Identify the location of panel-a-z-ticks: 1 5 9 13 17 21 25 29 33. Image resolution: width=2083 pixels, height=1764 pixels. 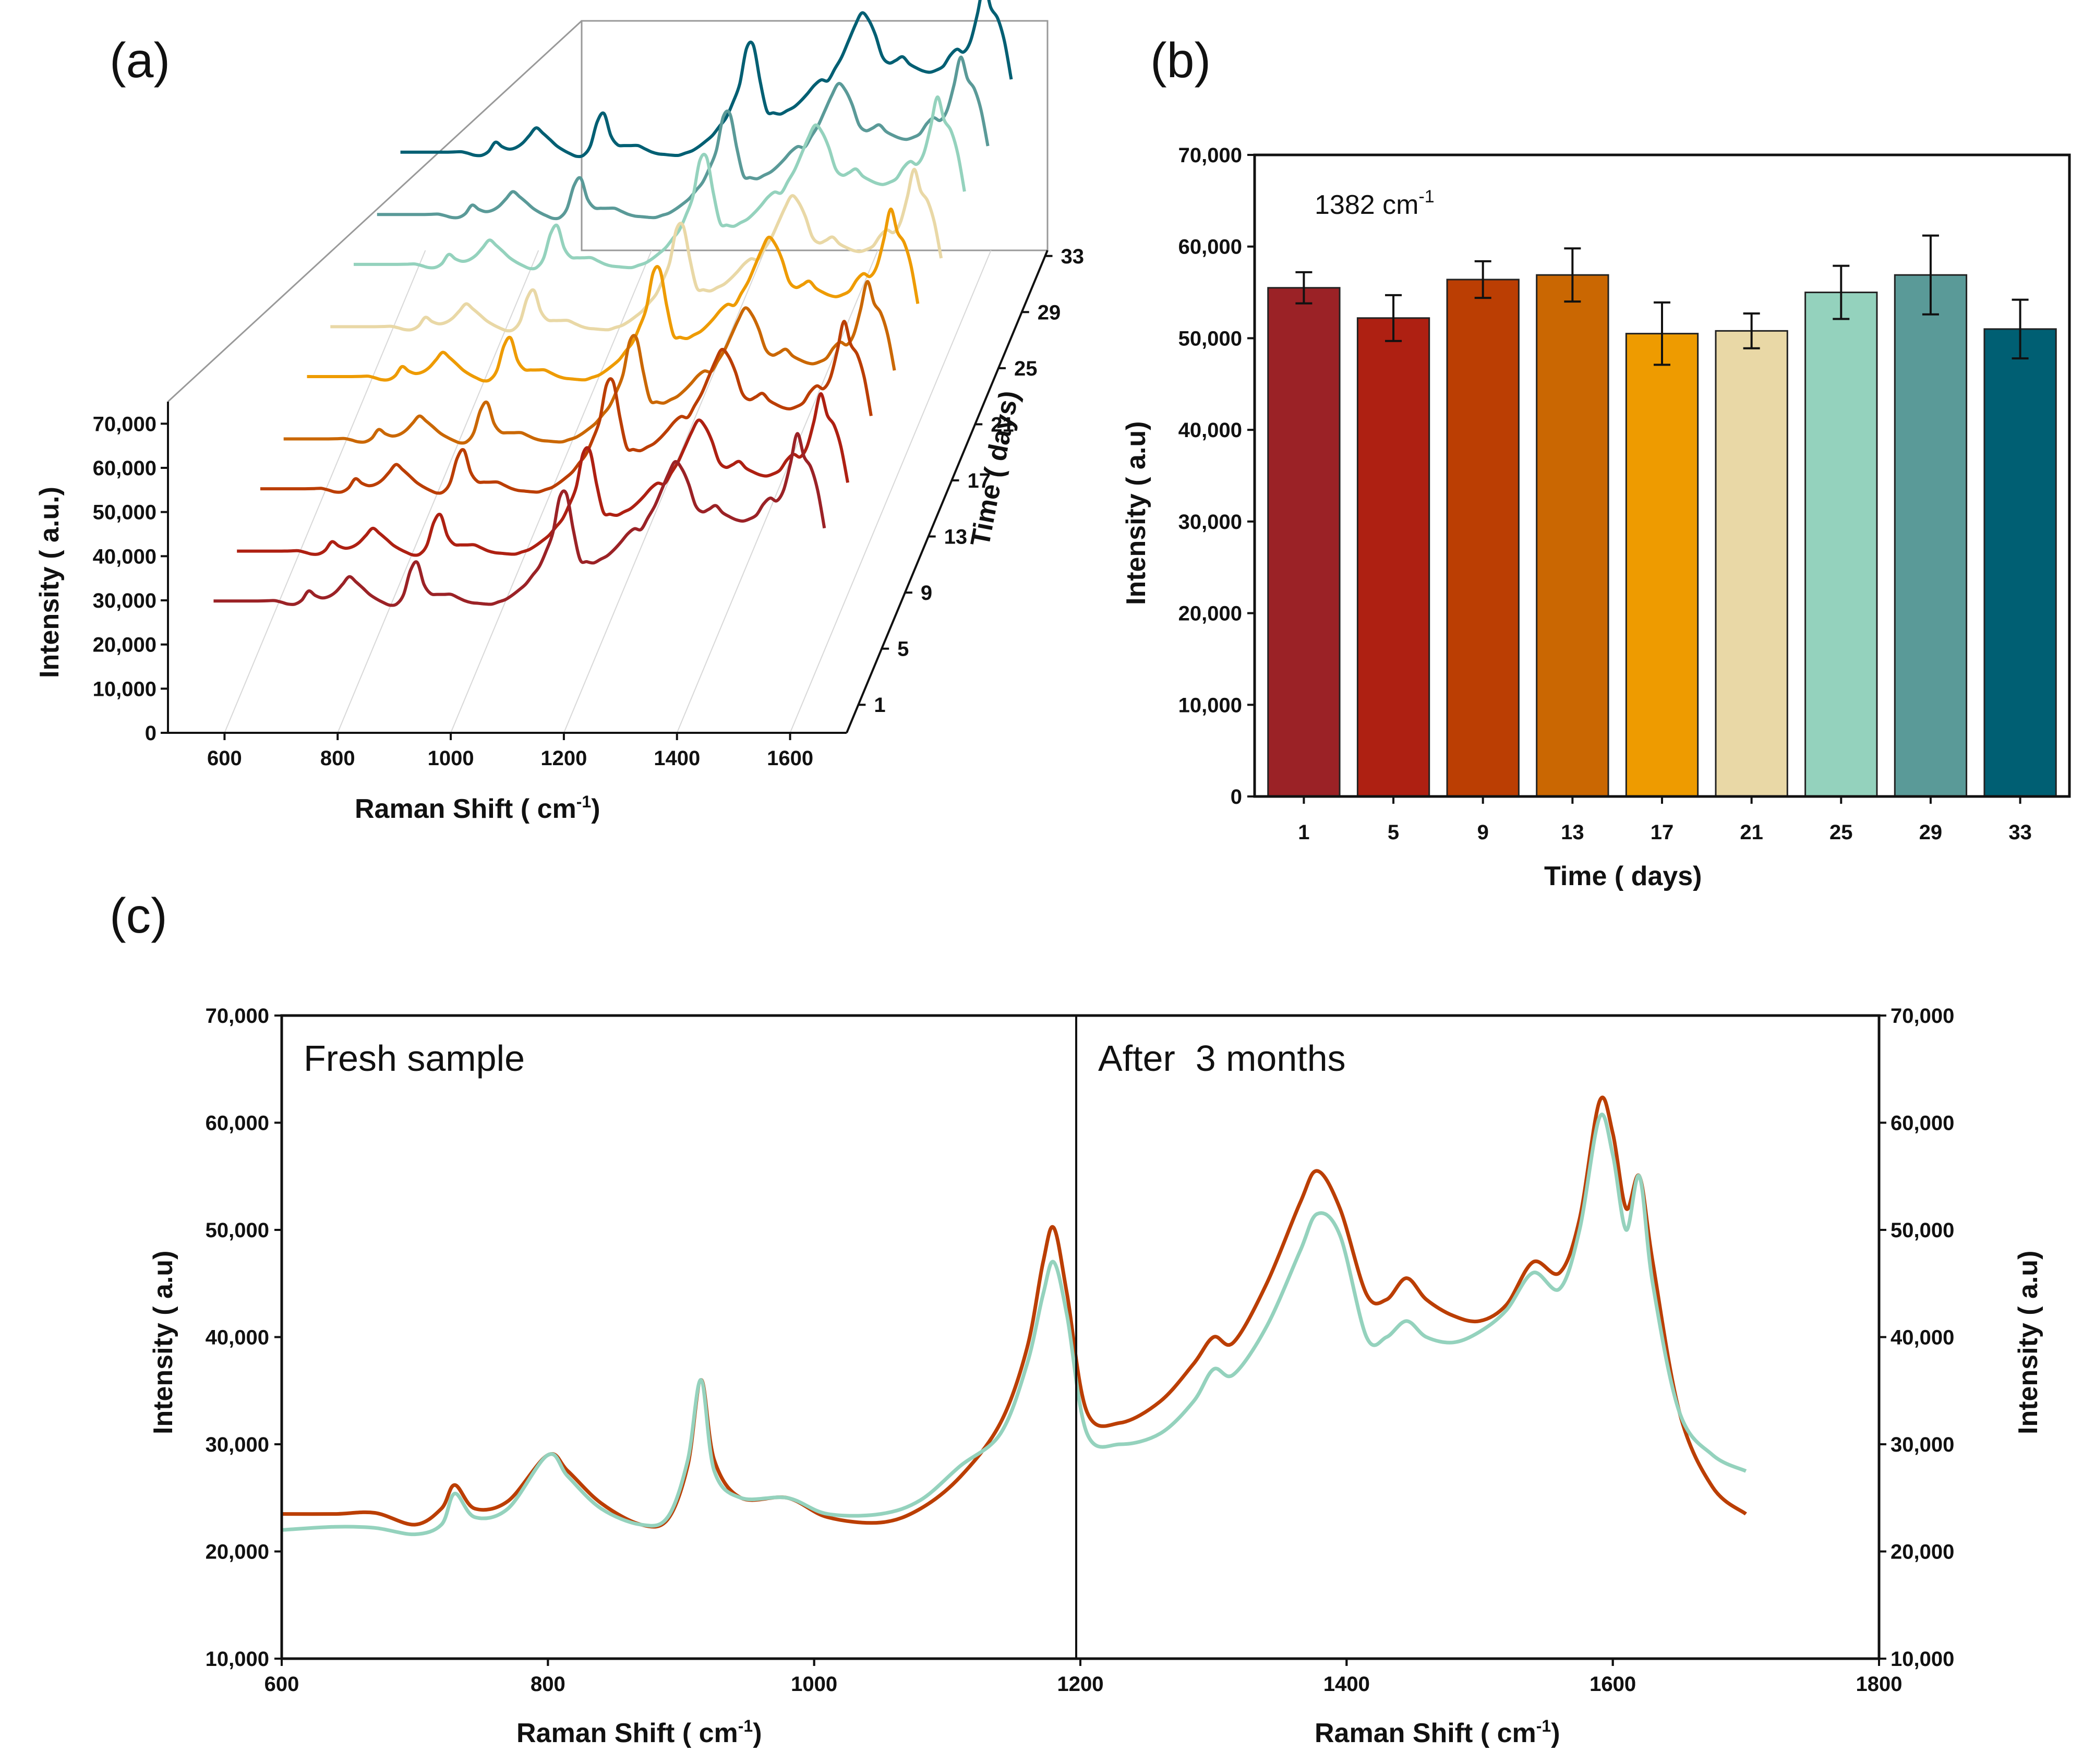
(971, 481).